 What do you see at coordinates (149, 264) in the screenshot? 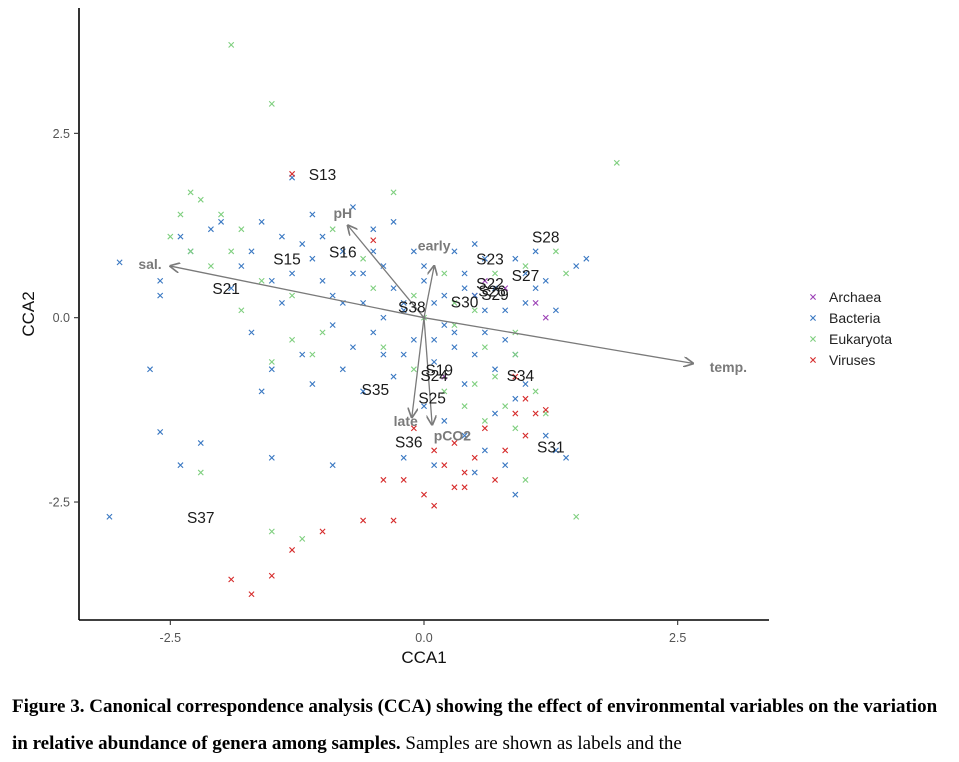
I see `vector-label-sal: sal.` at bounding box center [149, 264].